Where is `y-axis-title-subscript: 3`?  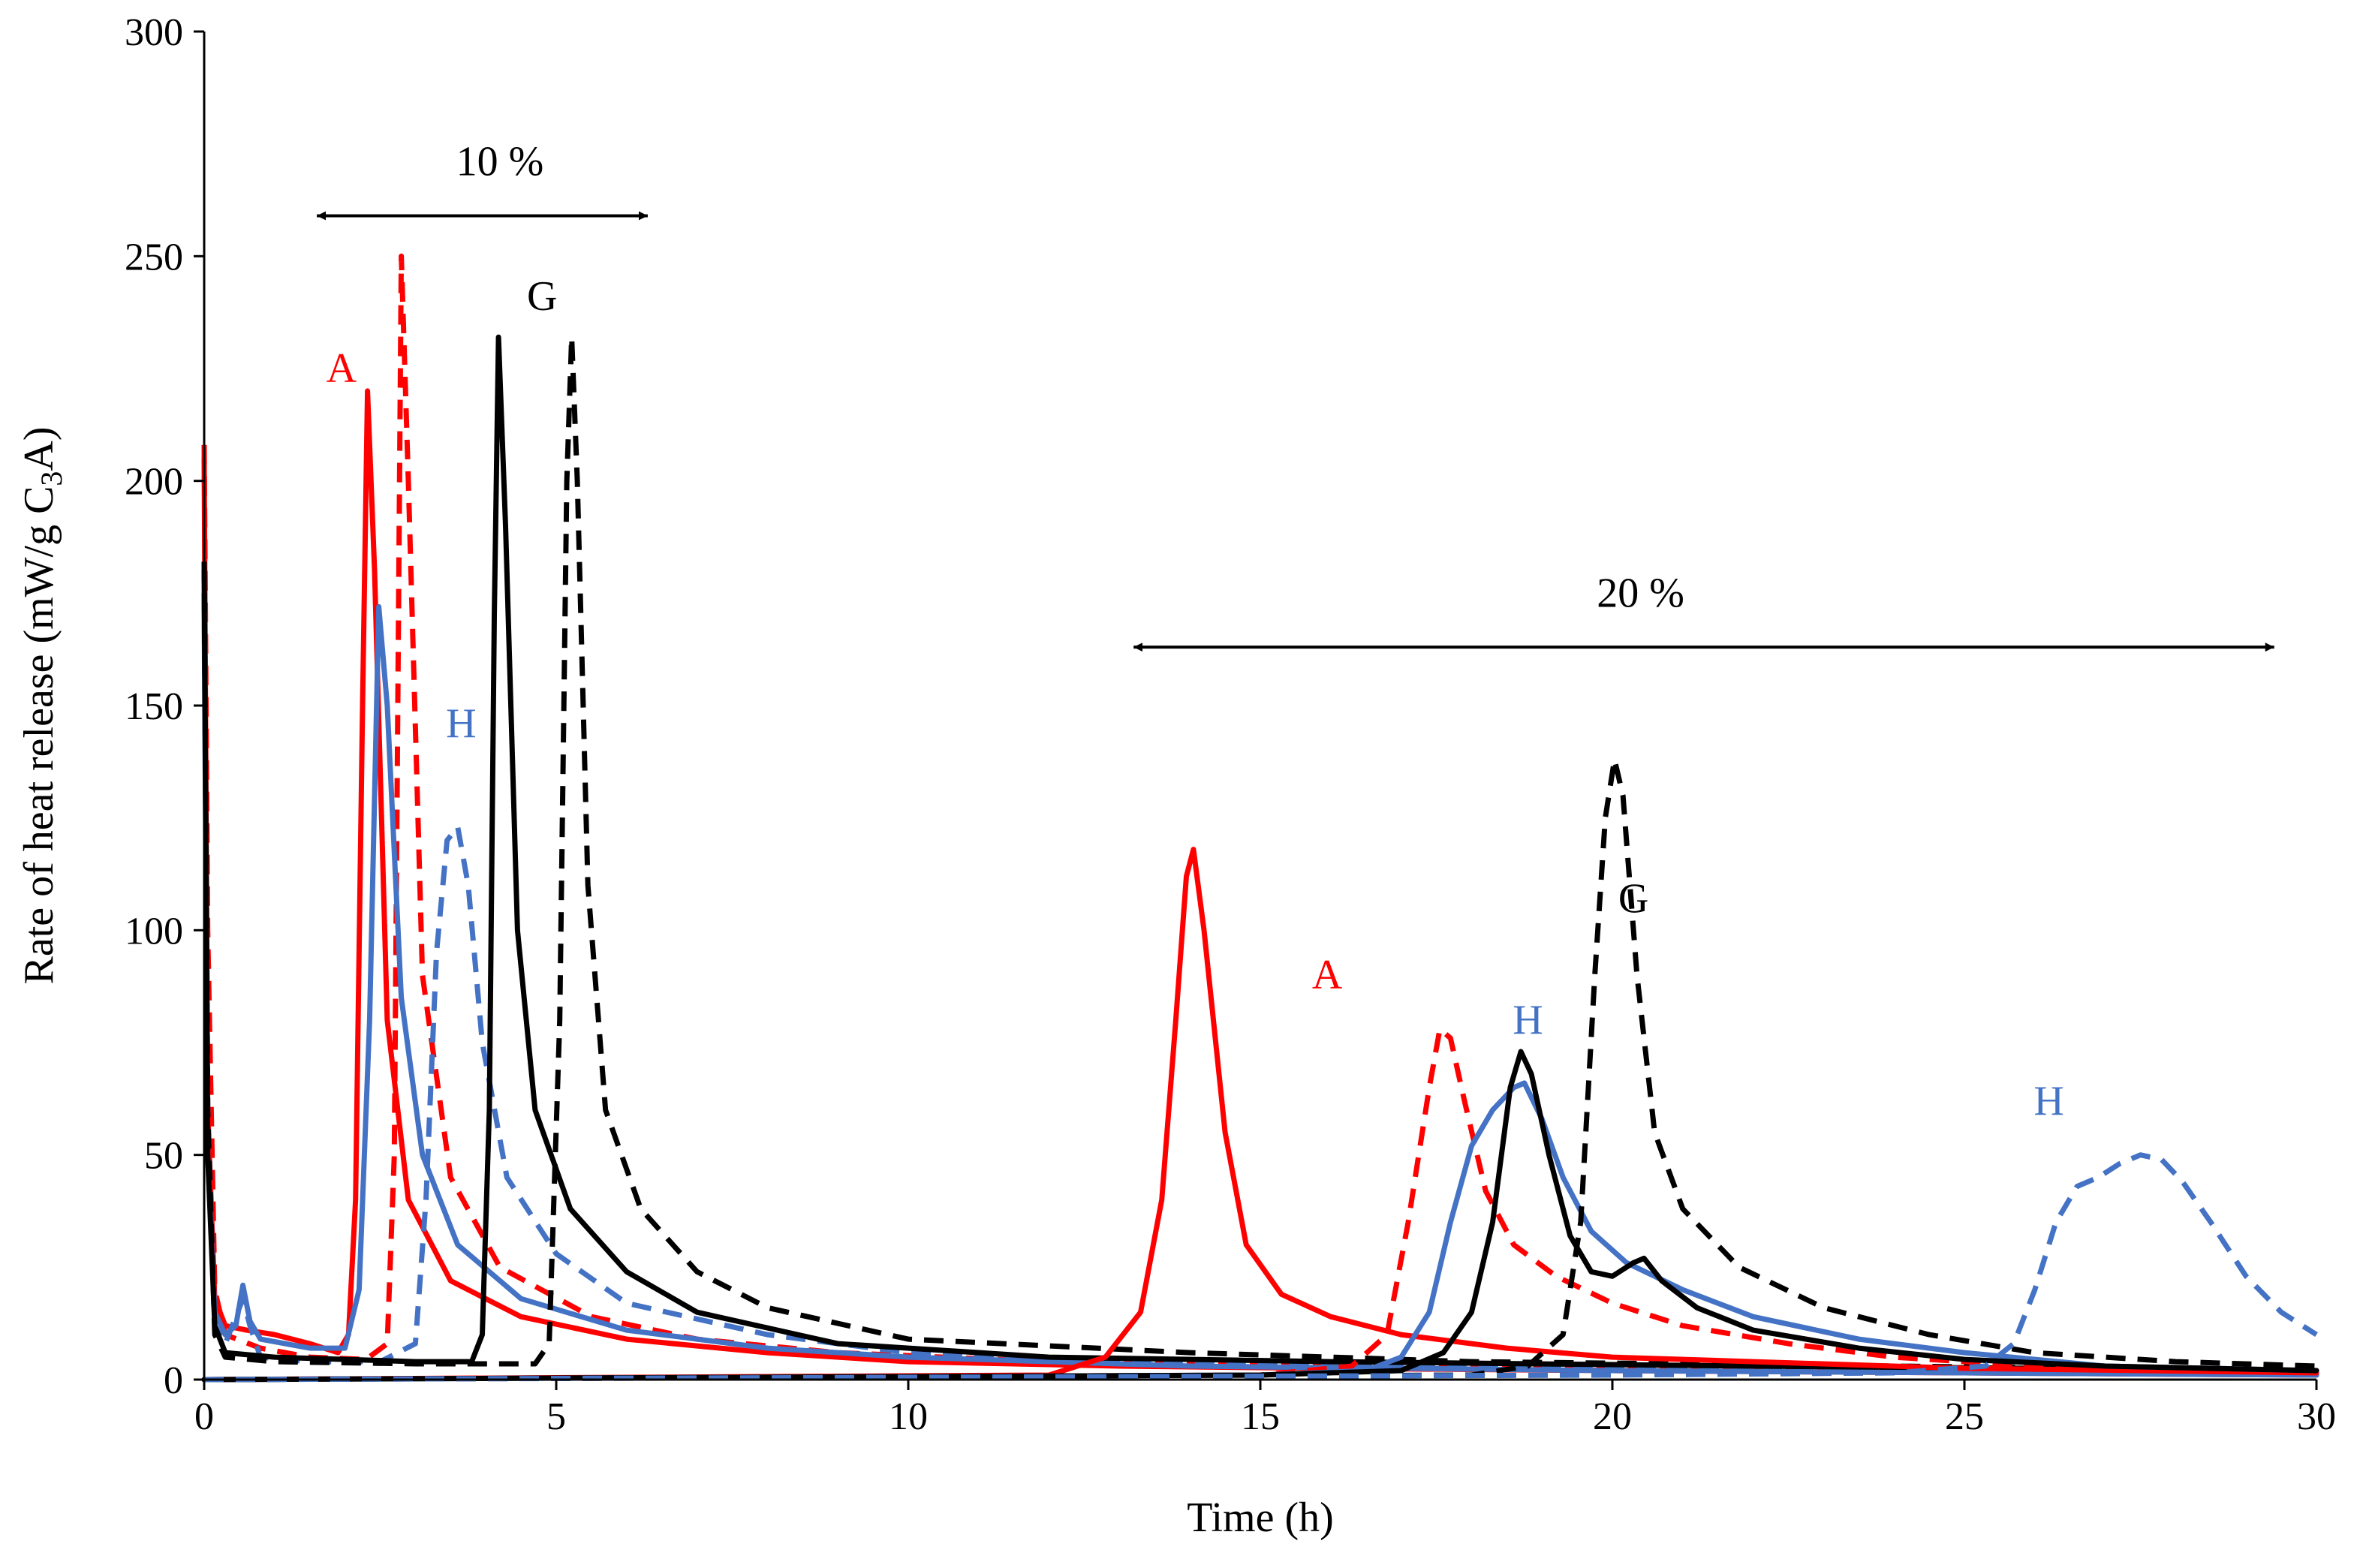 y-axis-title-subscript: 3 is located at coordinates (52, 478).